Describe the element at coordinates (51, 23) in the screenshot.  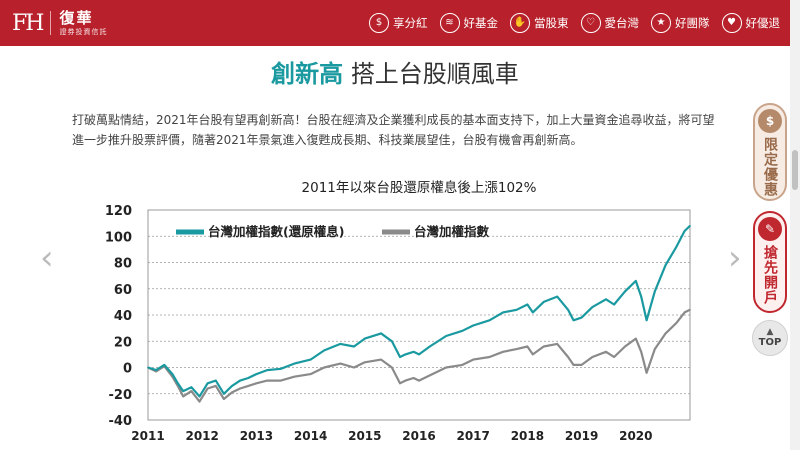
I see `logo-divider` at that location.